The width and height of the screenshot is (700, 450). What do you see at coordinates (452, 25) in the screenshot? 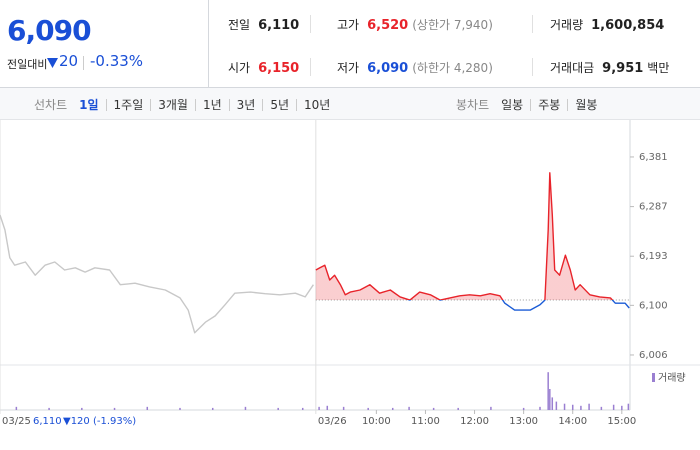
I see `stat-note: (상한가 7,940)` at bounding box center [452, 25].